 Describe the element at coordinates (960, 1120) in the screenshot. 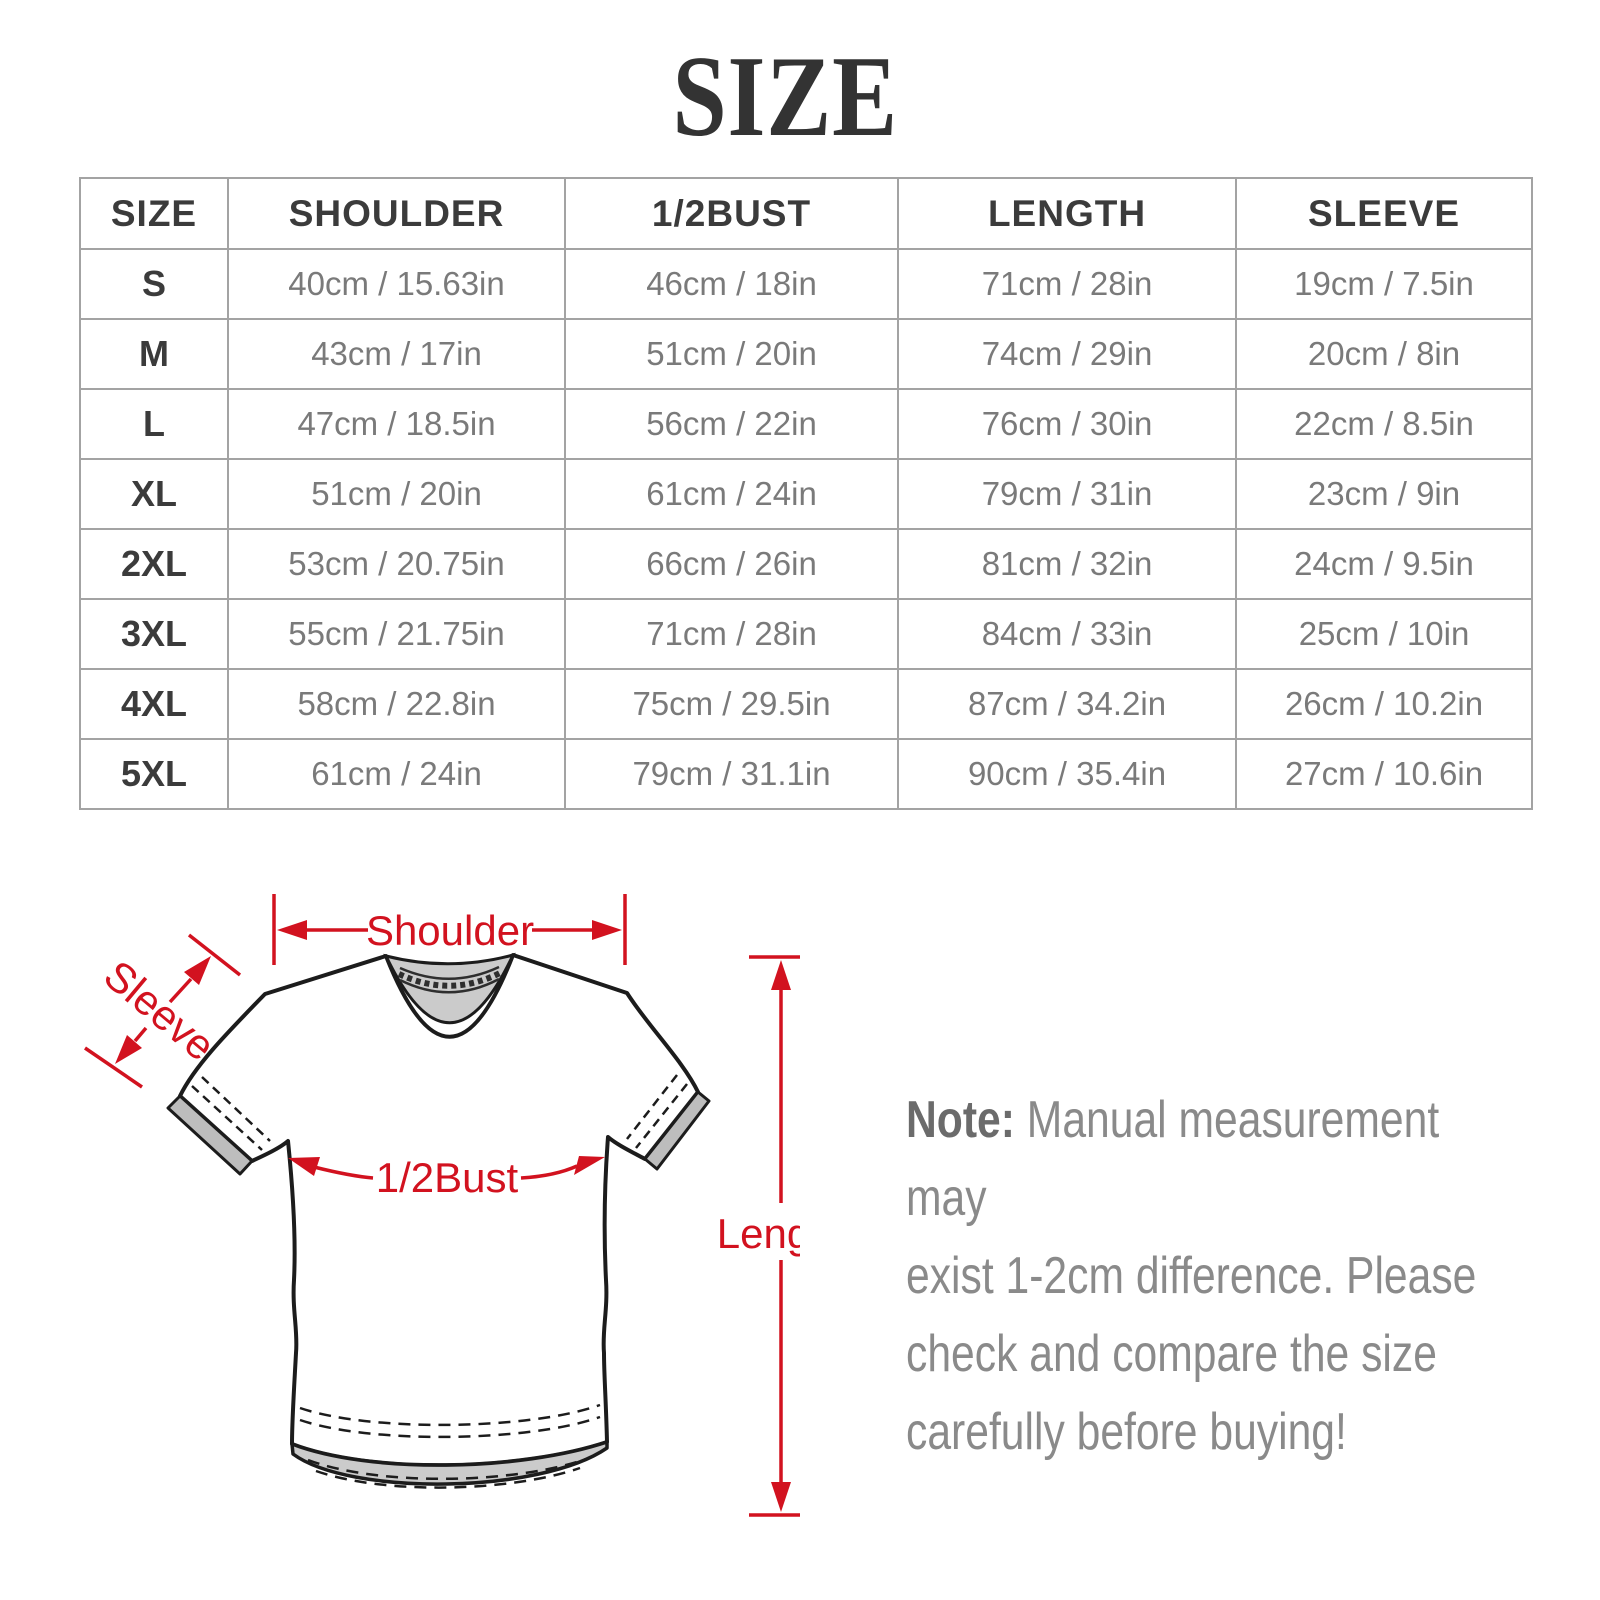

I see `note-prefix: Note:` at that location.